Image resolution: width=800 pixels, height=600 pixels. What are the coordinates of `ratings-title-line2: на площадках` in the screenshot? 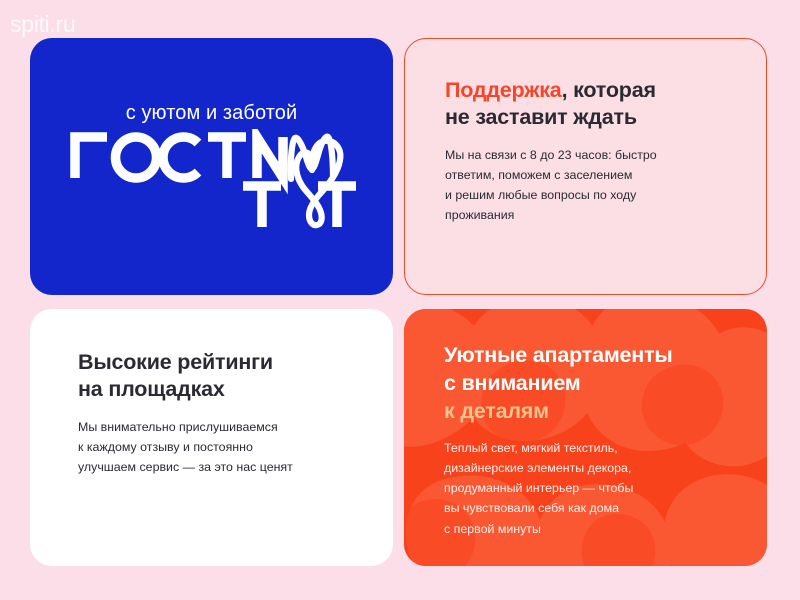 It's located at (151, 389).